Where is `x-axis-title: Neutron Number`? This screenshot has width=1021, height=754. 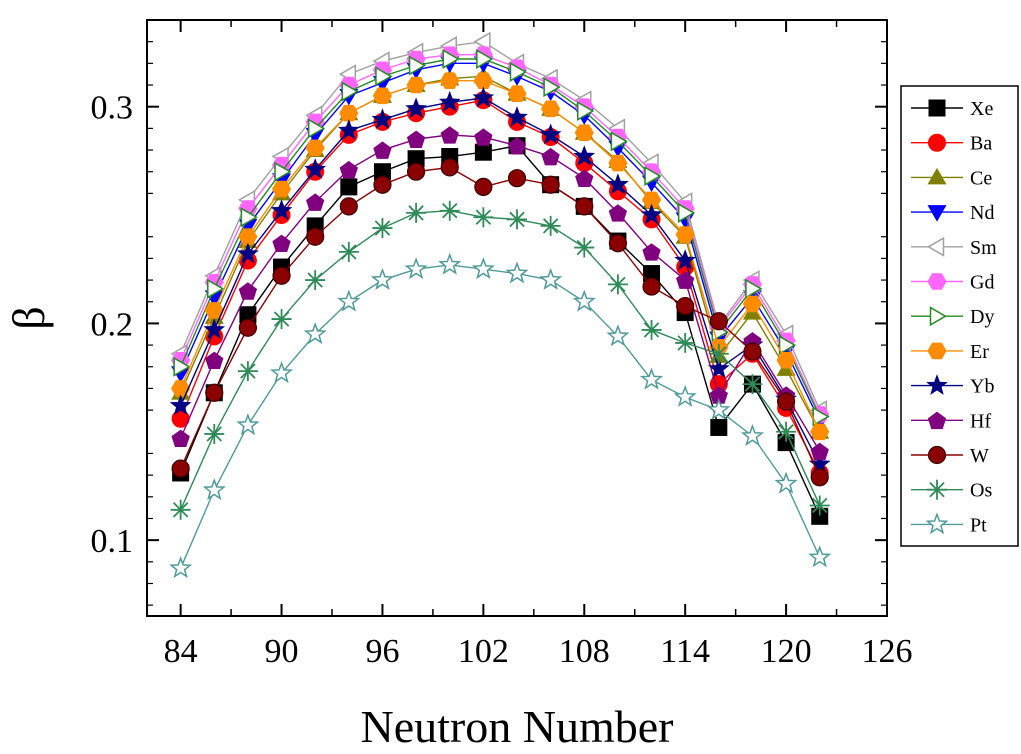
x-axis-title: Neutron Number is located at coordinates (517, 726).